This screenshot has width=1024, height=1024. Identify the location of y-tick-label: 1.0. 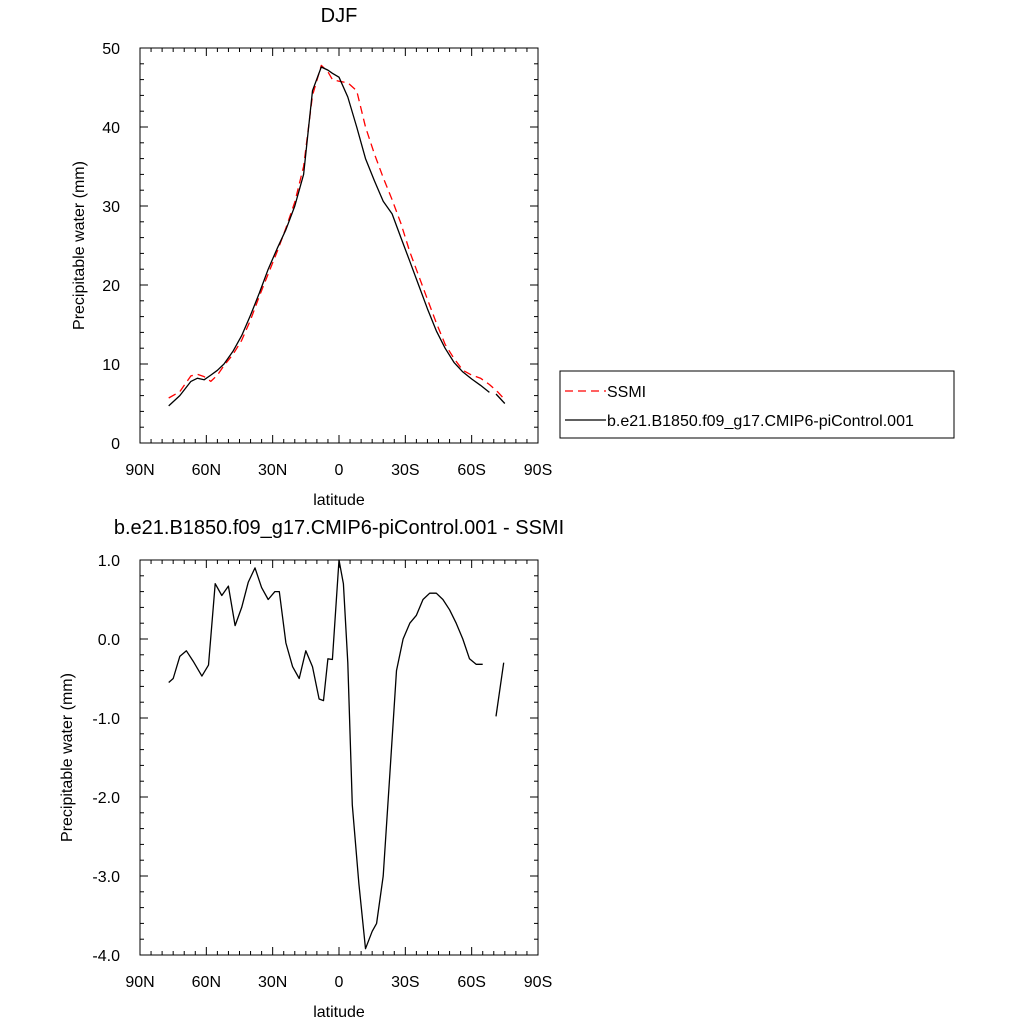
(109, 561).